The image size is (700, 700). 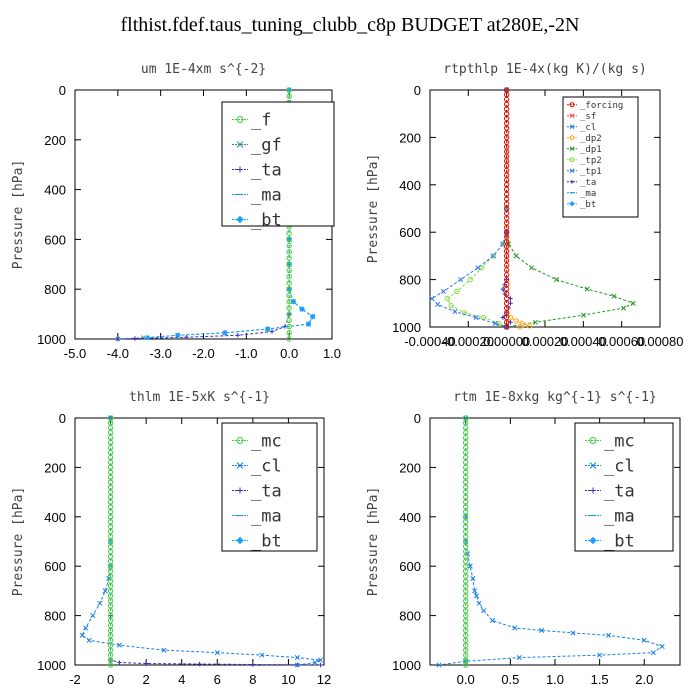 What do you see at coordinates (246, 353) in the screenshot?
I see `x-tick-label: -1.0` at bounding box center [246, 353].